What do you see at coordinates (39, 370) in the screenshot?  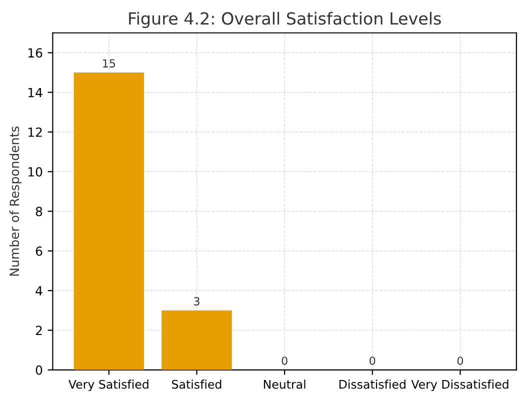 I see `y-tick-label: 0` at bounding box center [39, 370].